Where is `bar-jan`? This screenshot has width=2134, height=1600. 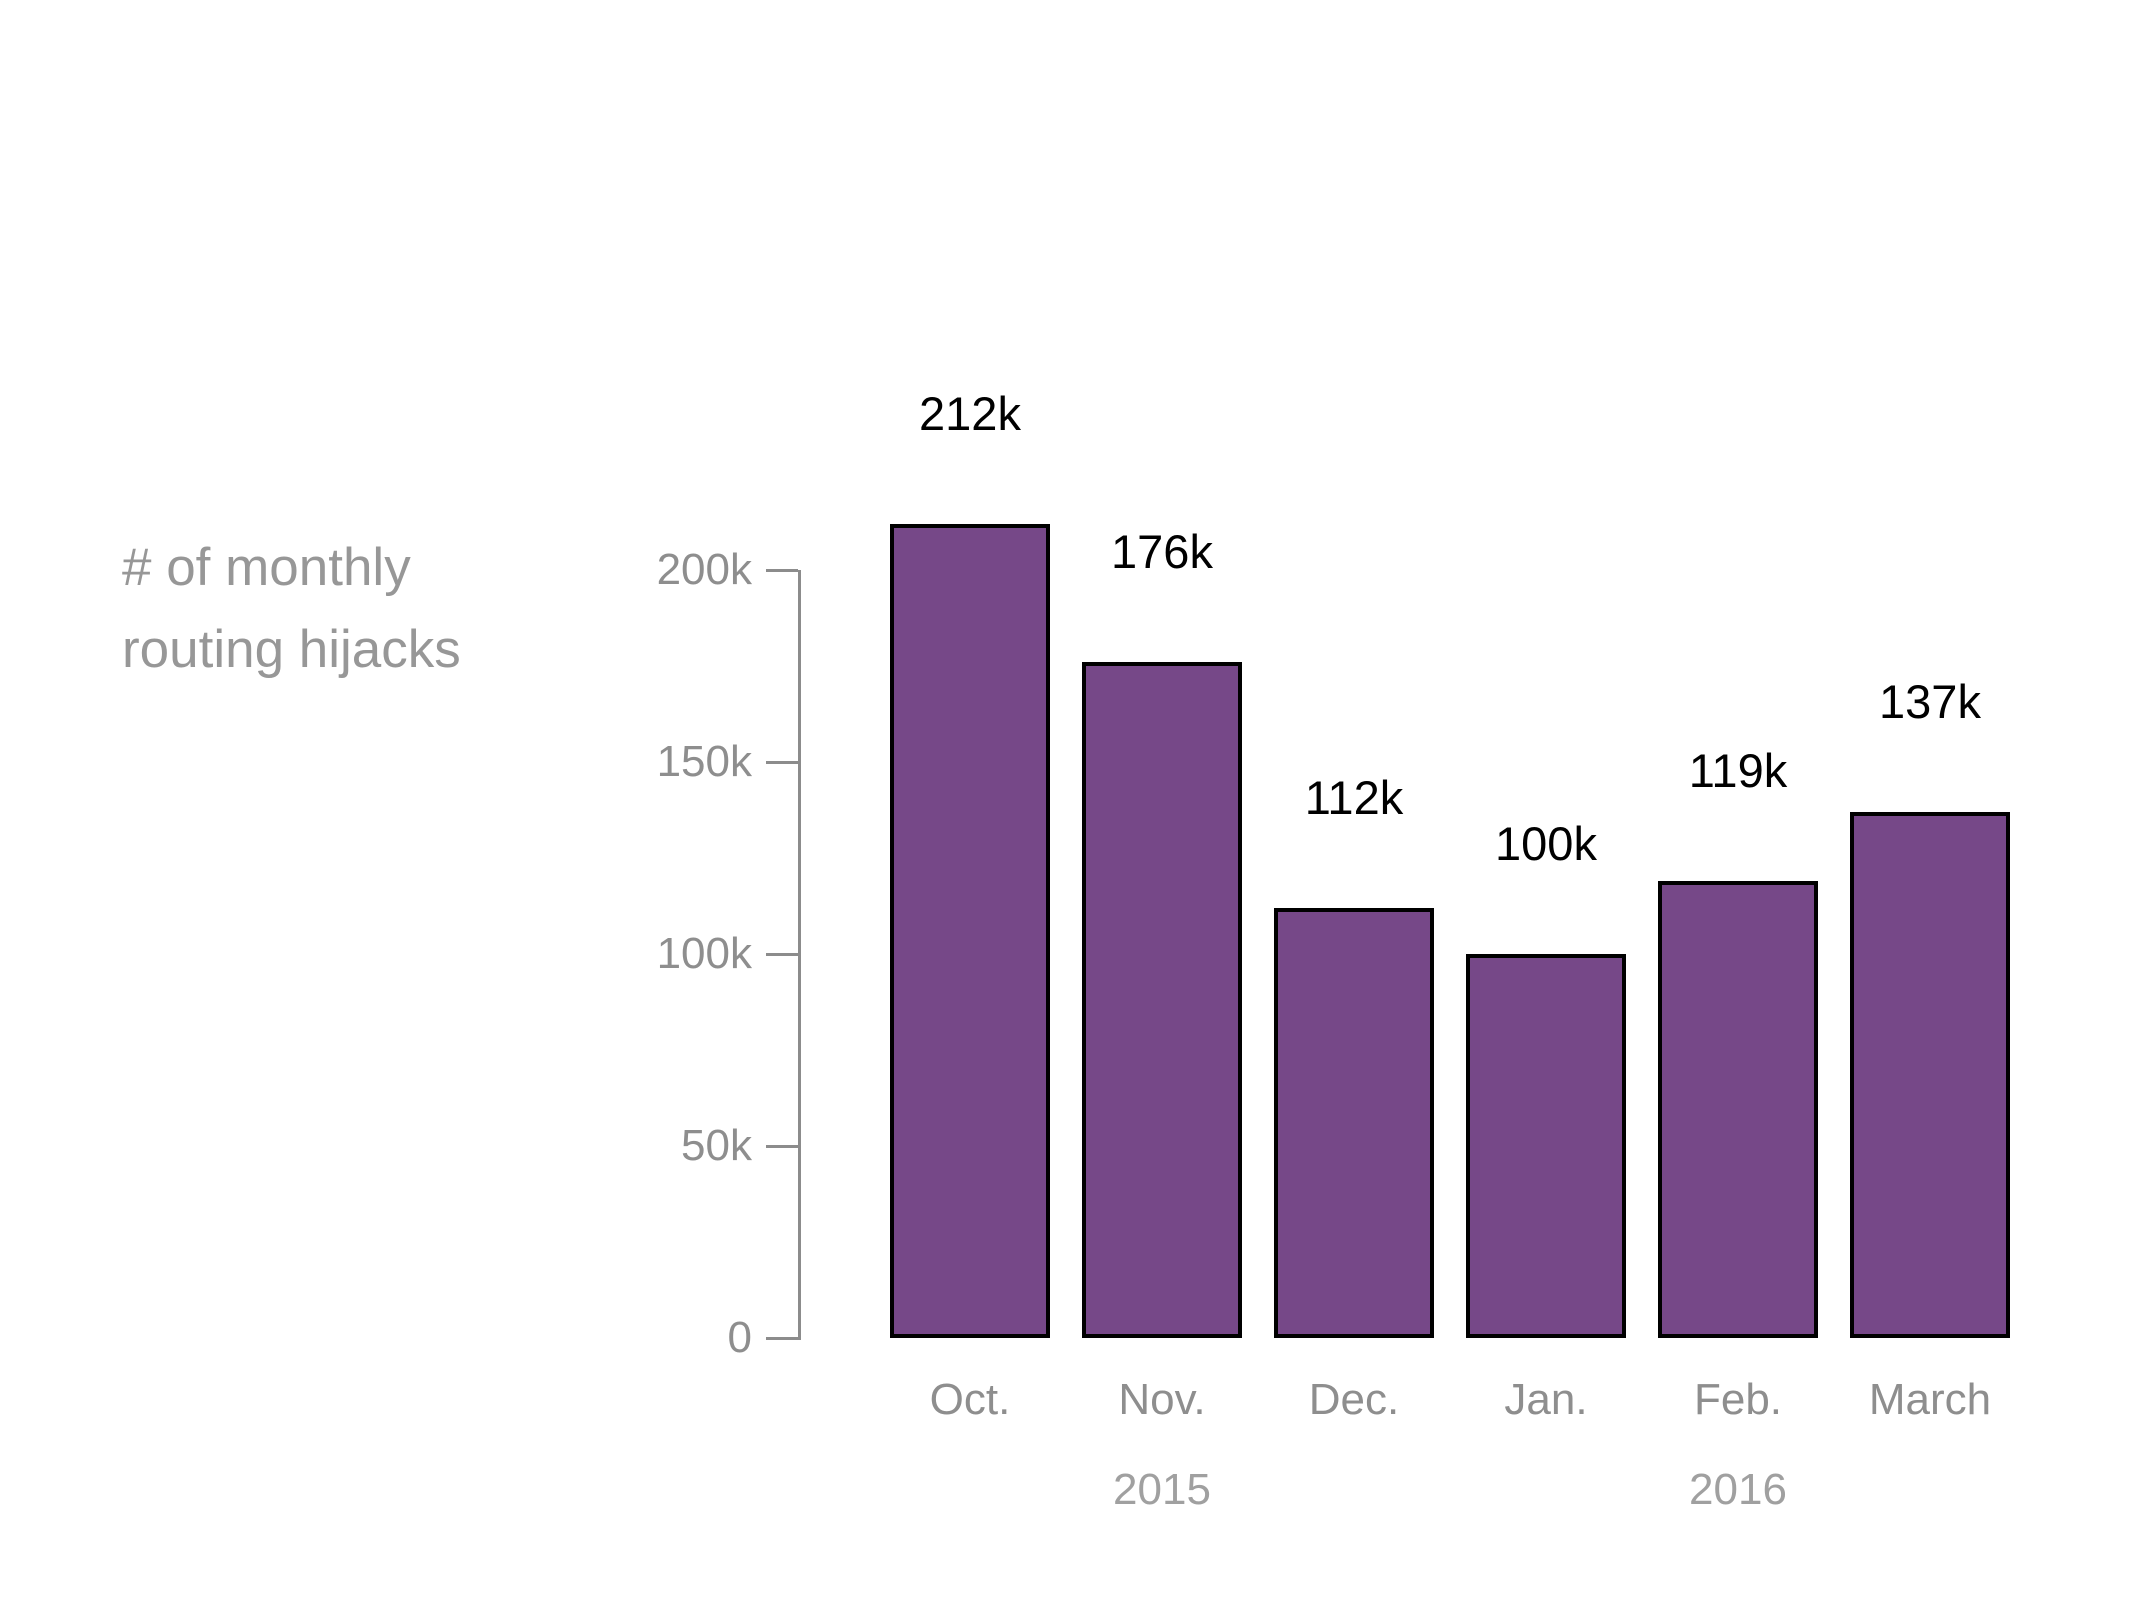
bar-jan is located at coordinates (1546, 1146).